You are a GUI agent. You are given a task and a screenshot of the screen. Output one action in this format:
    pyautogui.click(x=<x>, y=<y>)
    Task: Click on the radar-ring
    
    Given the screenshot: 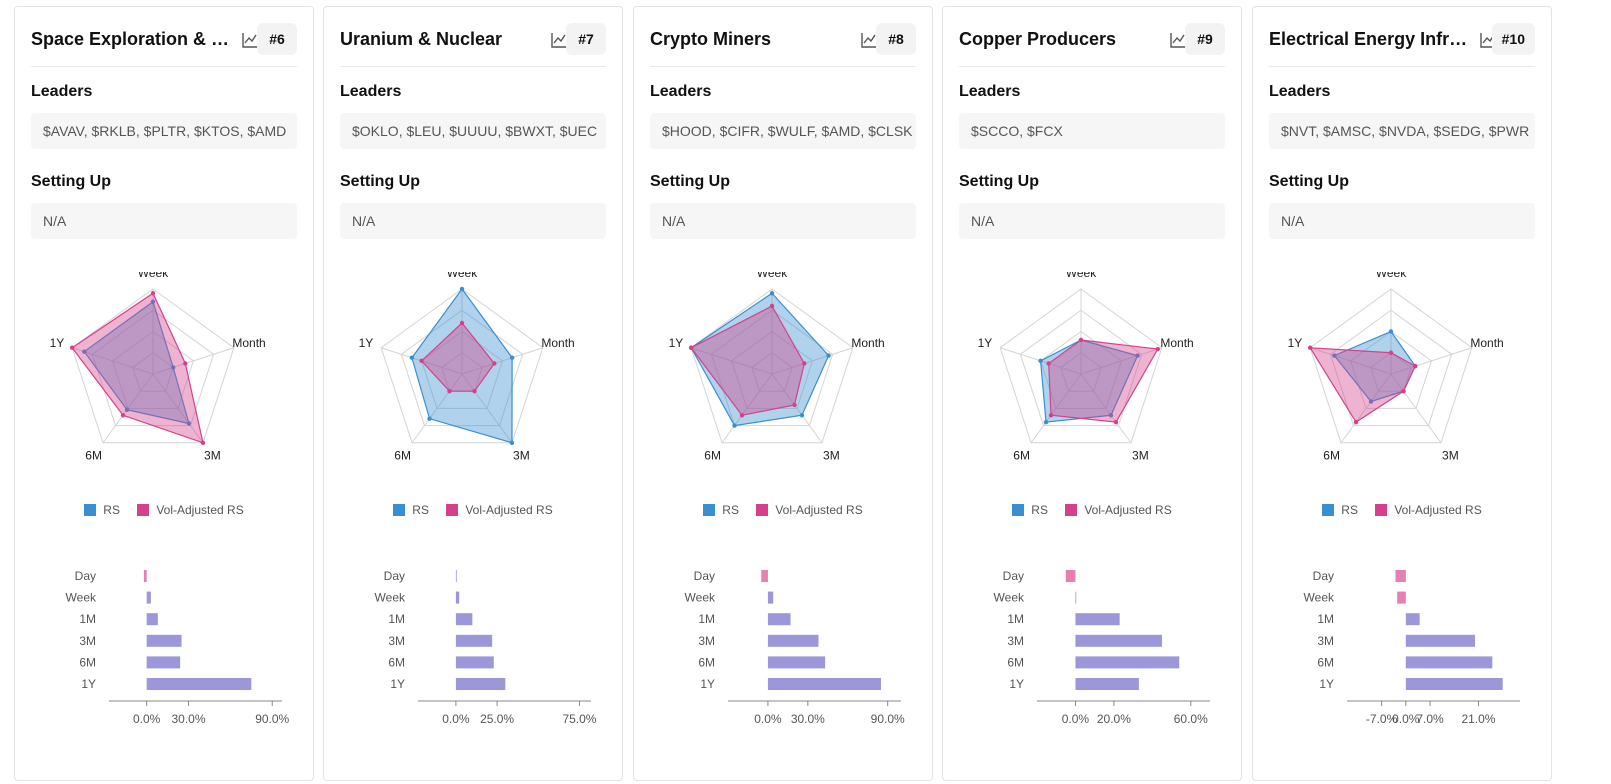 What is the action you would take?
    pyautogui.click(x=1391, y=366)
    